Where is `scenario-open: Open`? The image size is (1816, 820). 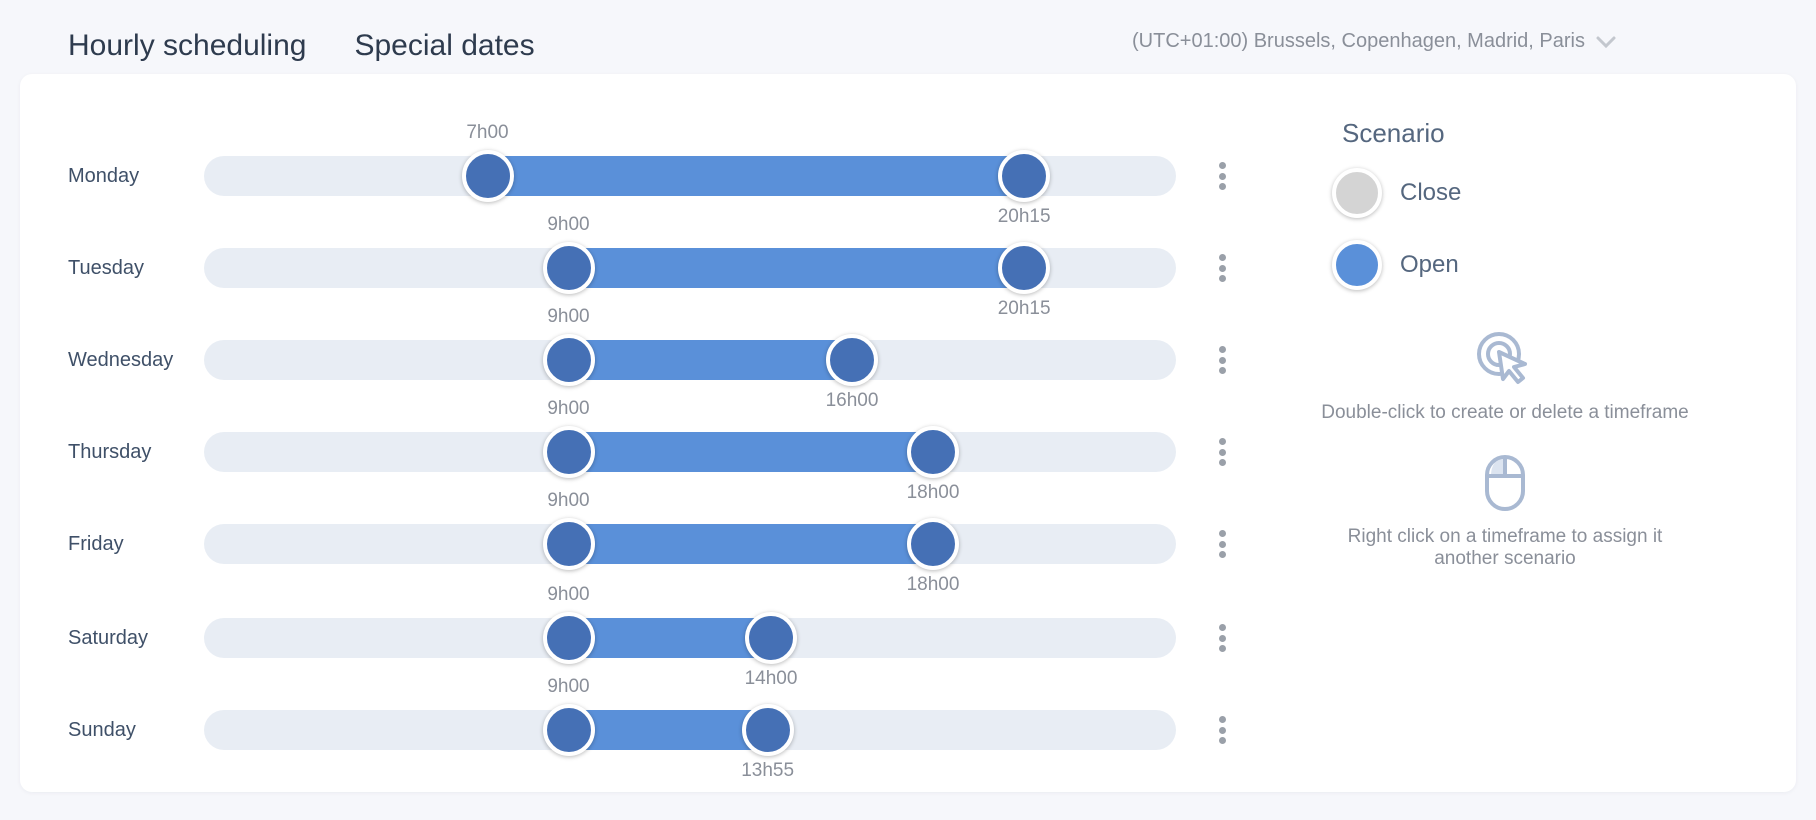 scenario-open: Open is located at coordinates (1395, 265).